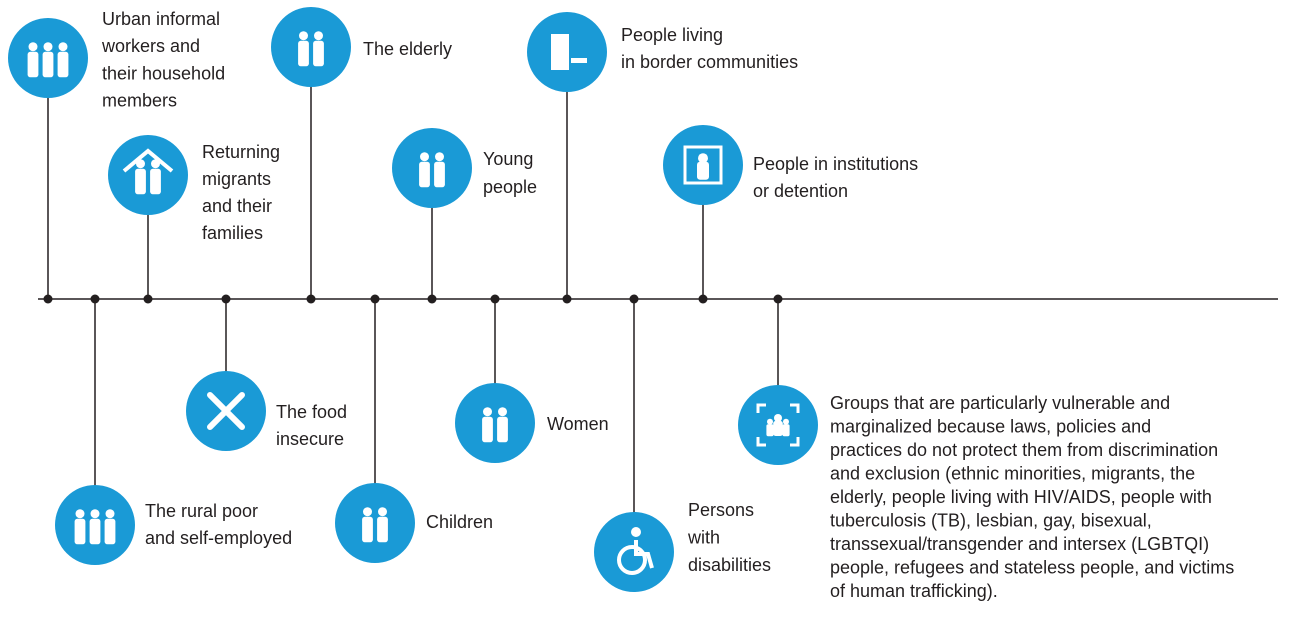 This screenshot has width=1295, height=617. I want to click on node-label: Returning, so click(241, 152).